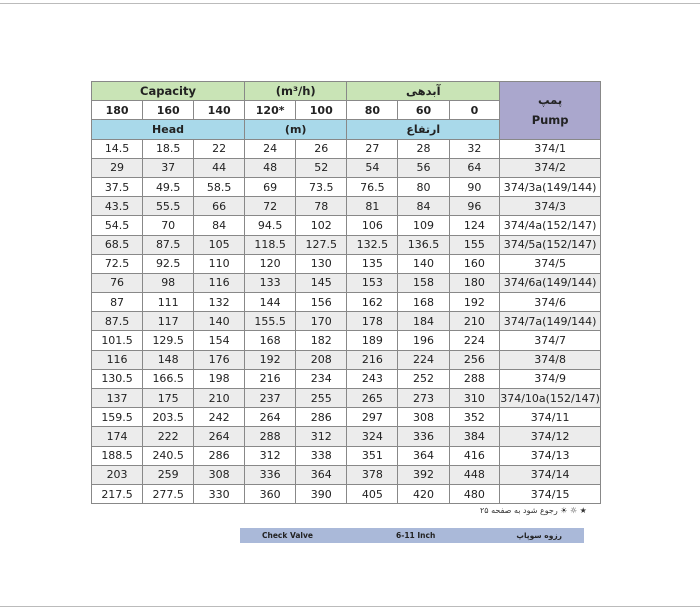  I want to click on head-value: 140, so click(219, 321).